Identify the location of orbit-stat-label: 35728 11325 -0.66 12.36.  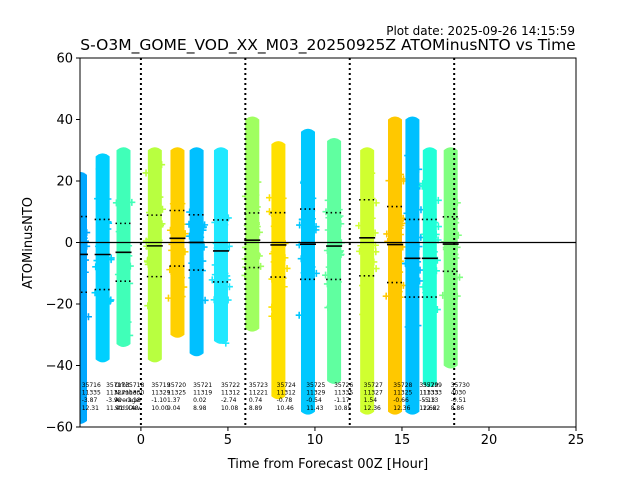
(402, 397).